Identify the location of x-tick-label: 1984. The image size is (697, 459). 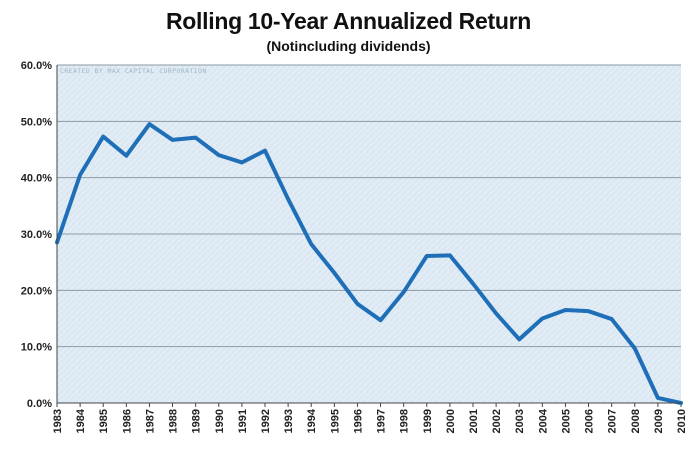
(81, 420).